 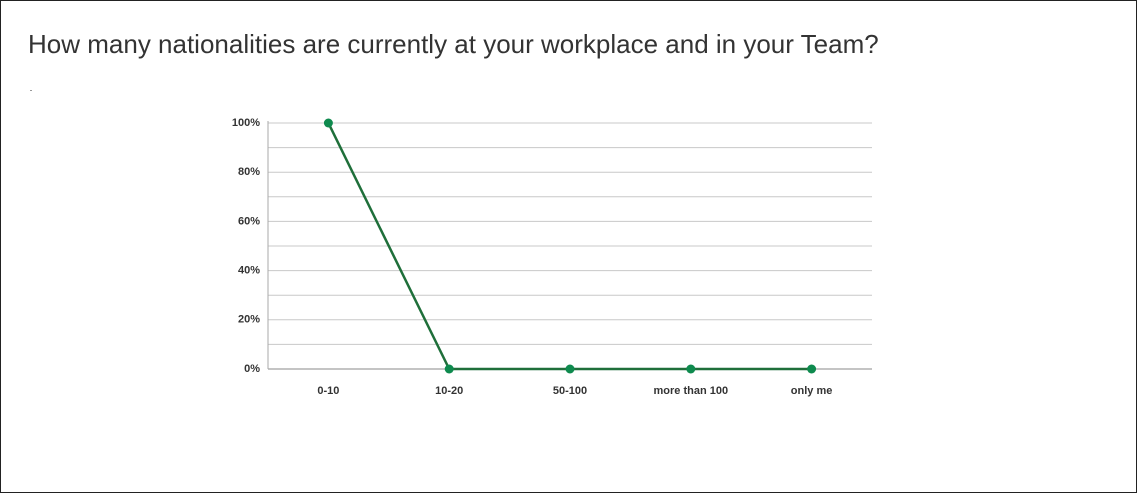 I want to click on y-tick-label: 80%, so click(x=249, y=172).